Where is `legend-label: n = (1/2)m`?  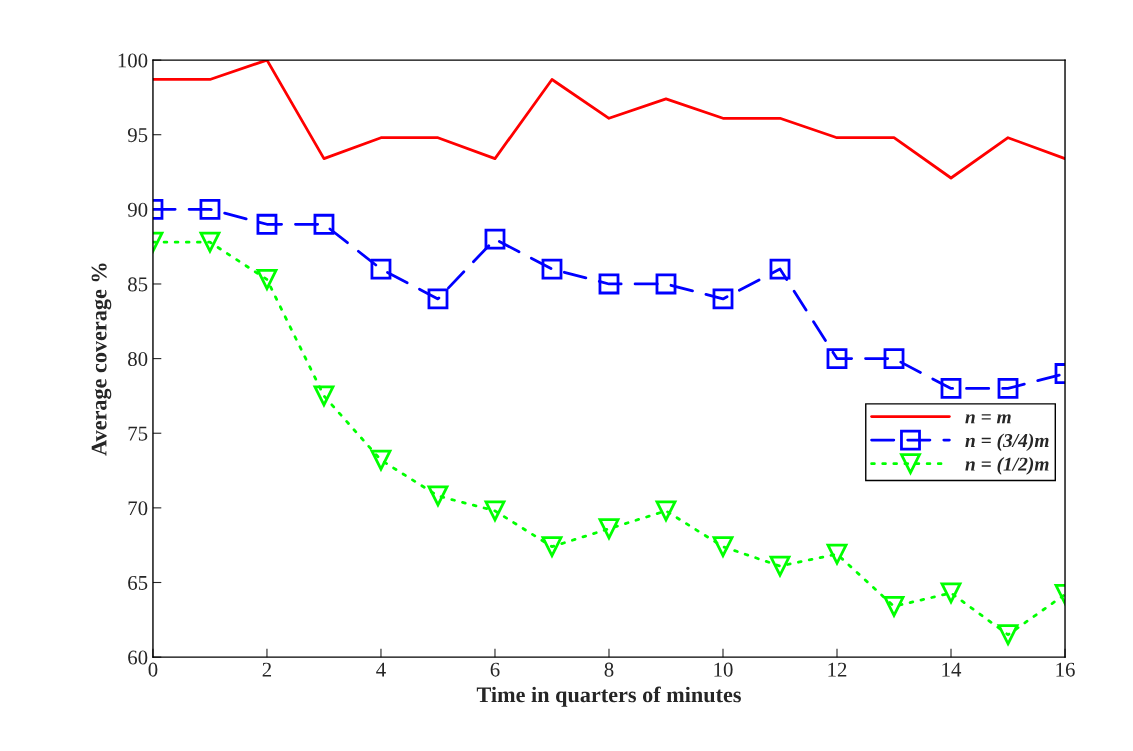
legend-label: n = (1/2)m is located at coordinates (1007, 466).